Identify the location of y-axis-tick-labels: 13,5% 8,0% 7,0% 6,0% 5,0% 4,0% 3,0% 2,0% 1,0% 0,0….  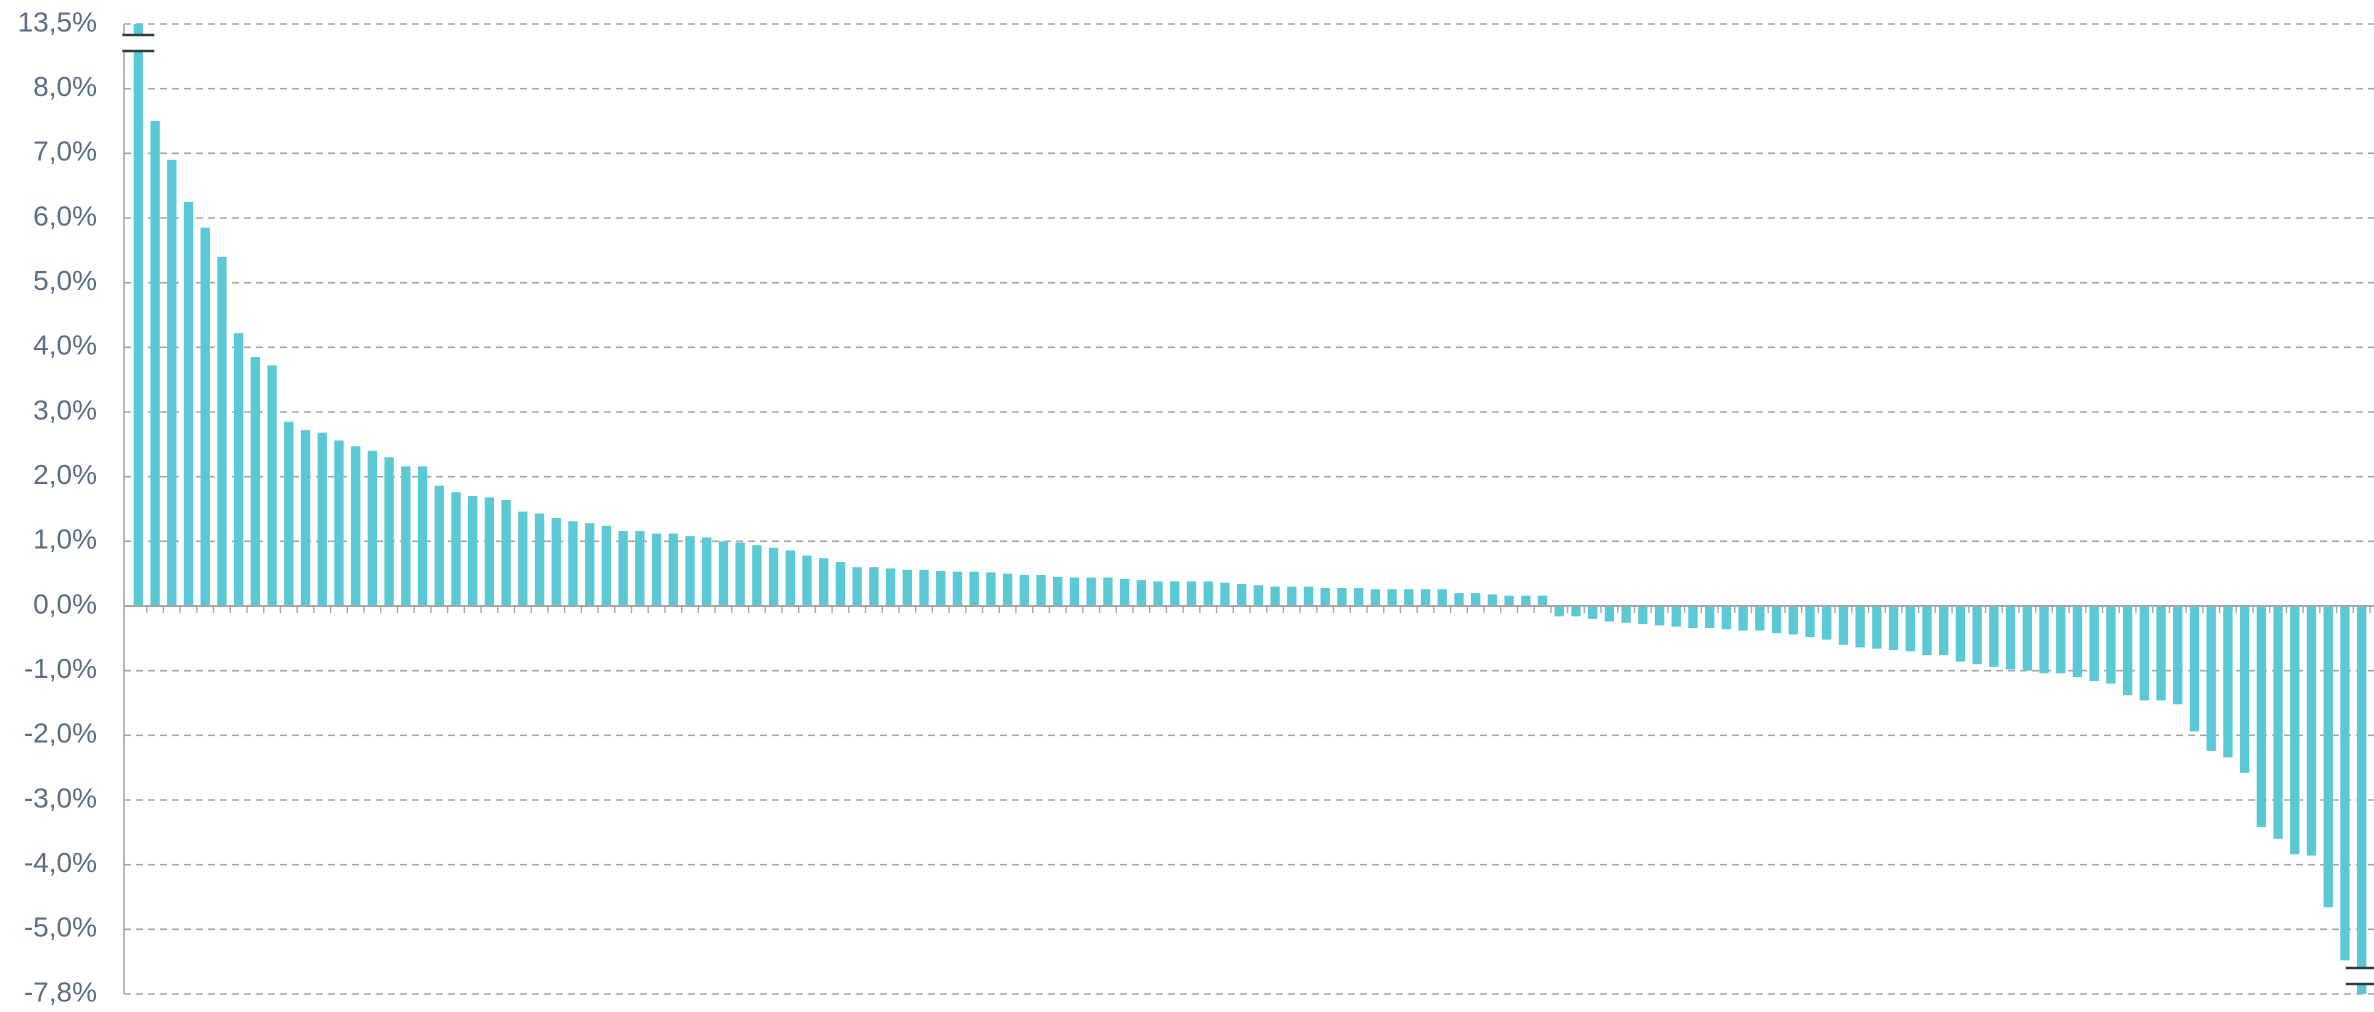
(57, 506).